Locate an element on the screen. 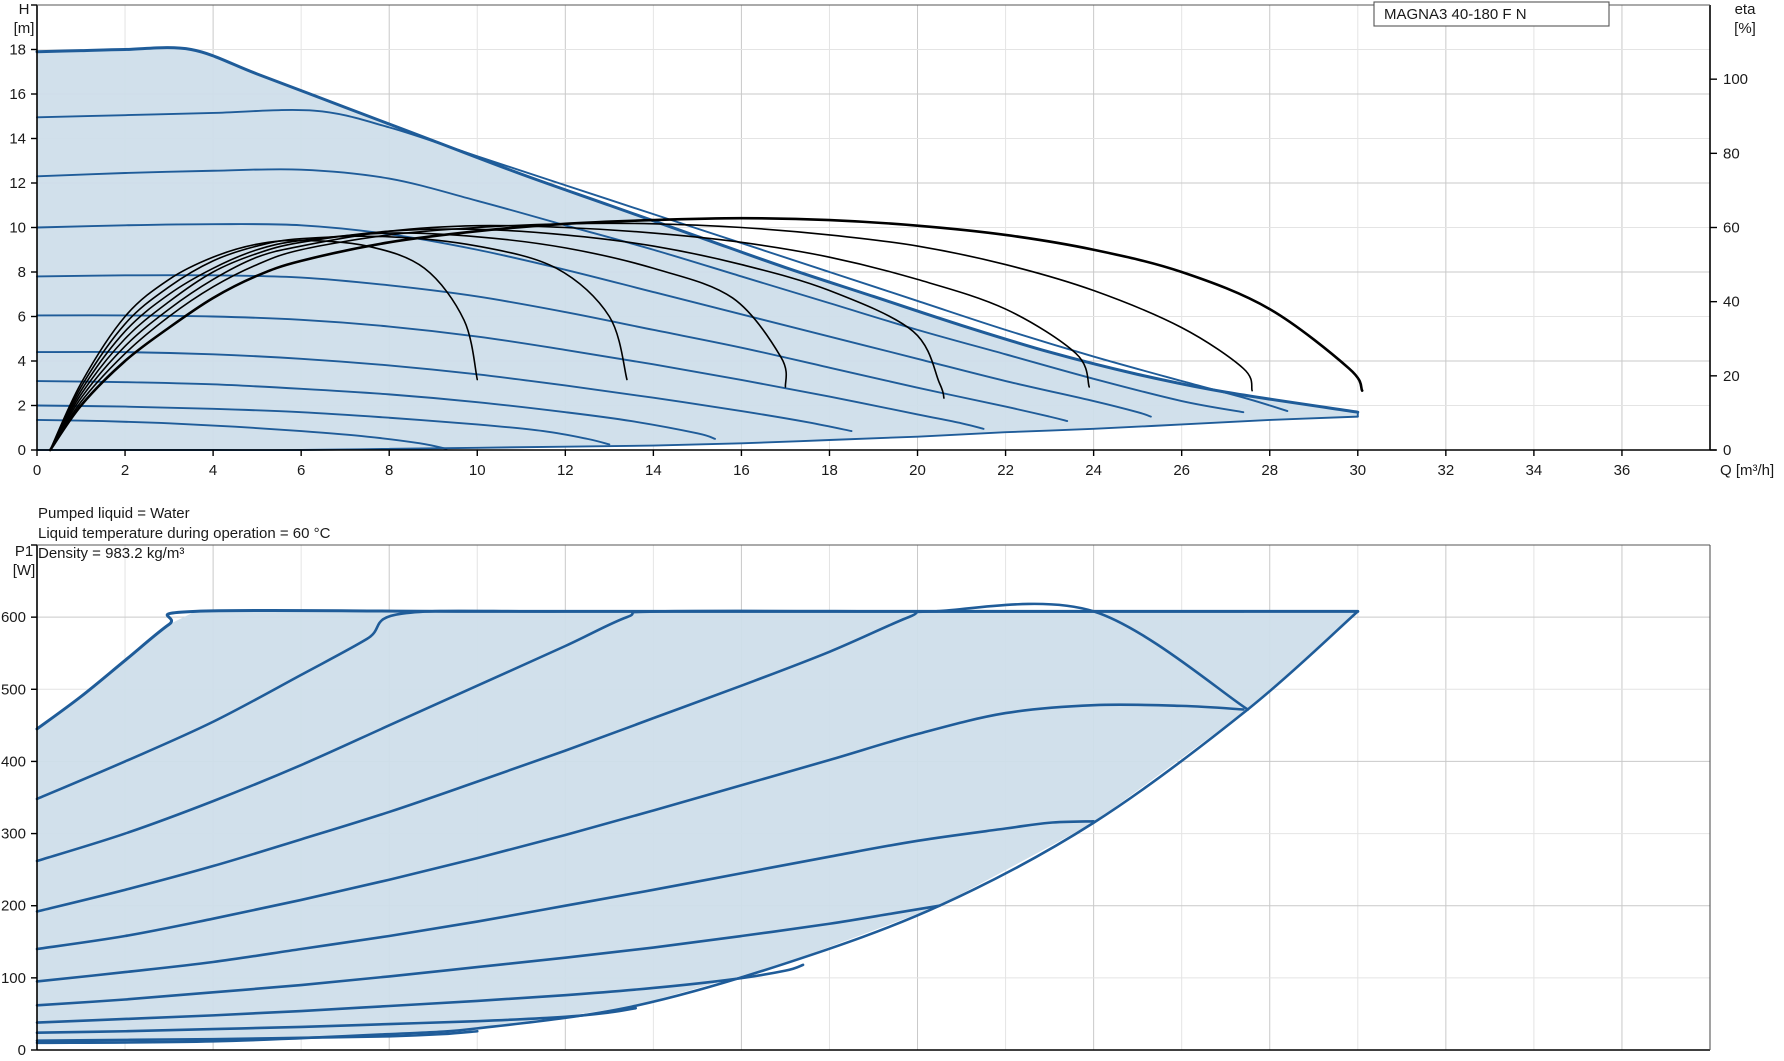  power-y-tick-label: 100 is located at coordinates (13, 978).